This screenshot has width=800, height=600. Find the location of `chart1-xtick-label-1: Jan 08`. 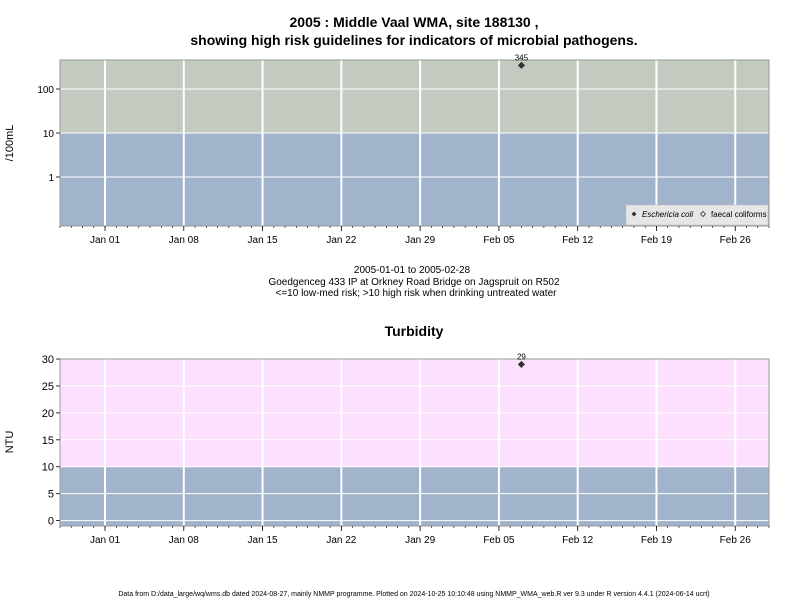

chart1-xtick-label-1: Jan 08 is located at coordinates (184, 240).